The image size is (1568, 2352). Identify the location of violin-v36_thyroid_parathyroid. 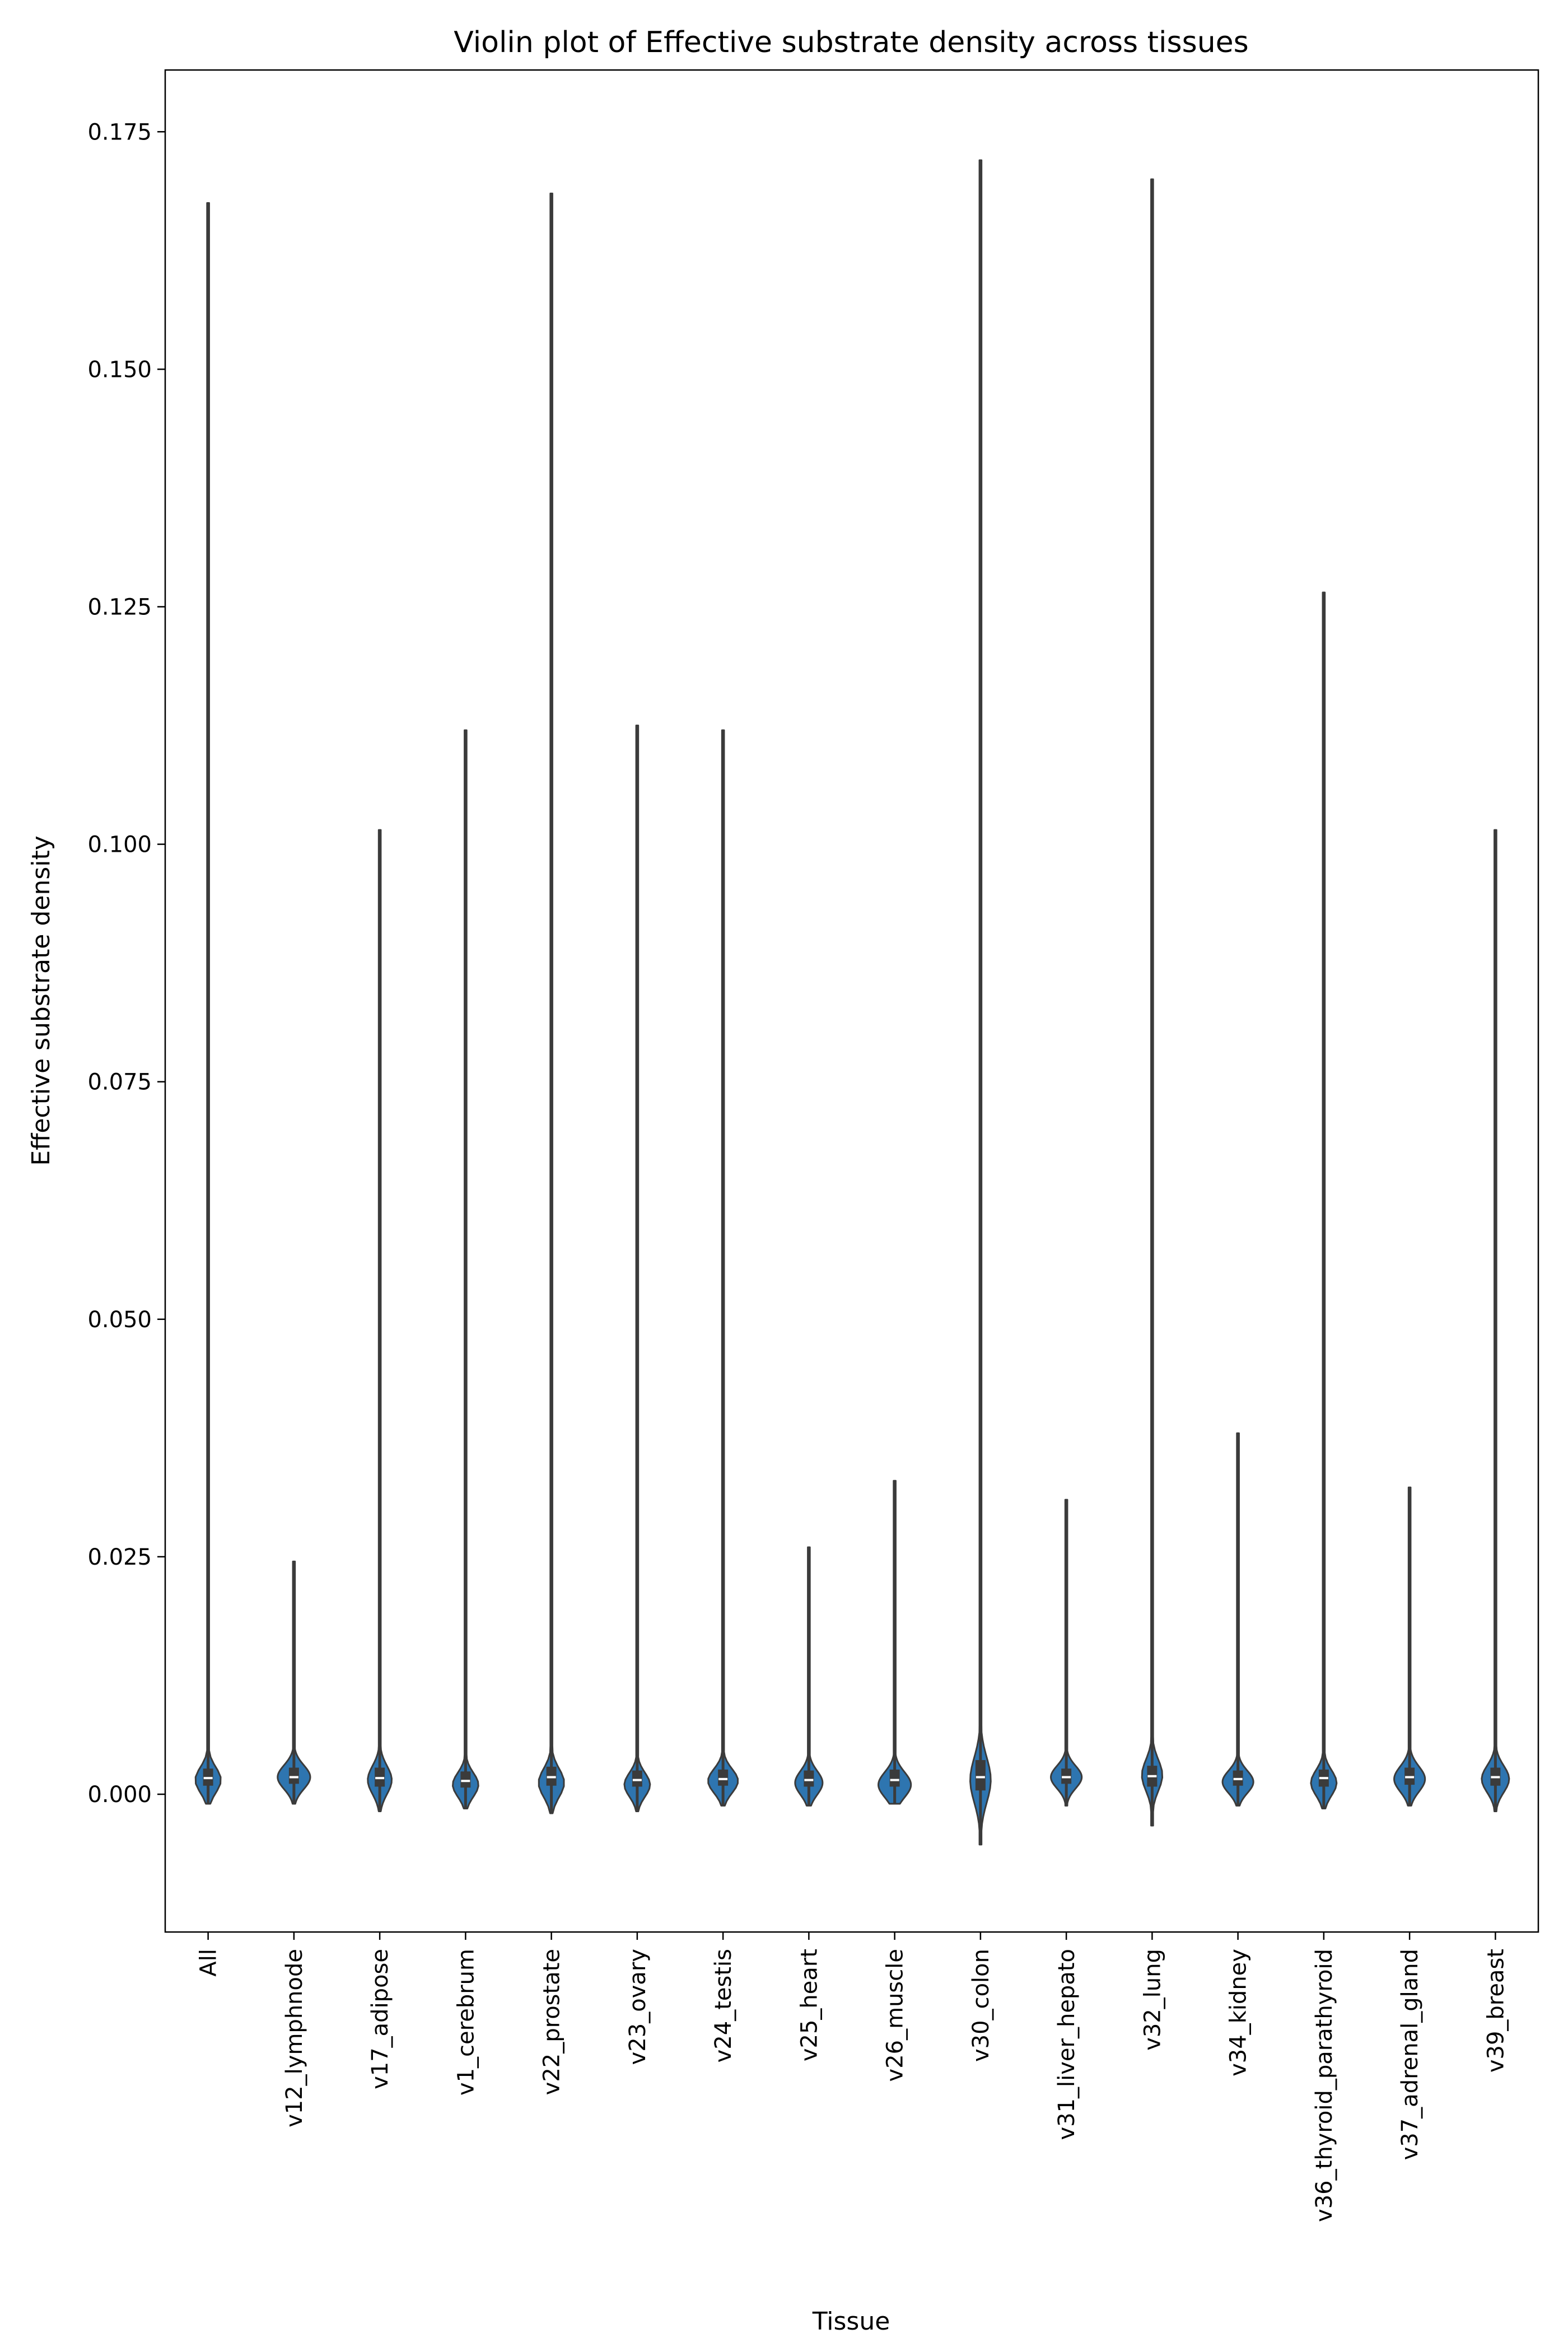
(1324, 1200).